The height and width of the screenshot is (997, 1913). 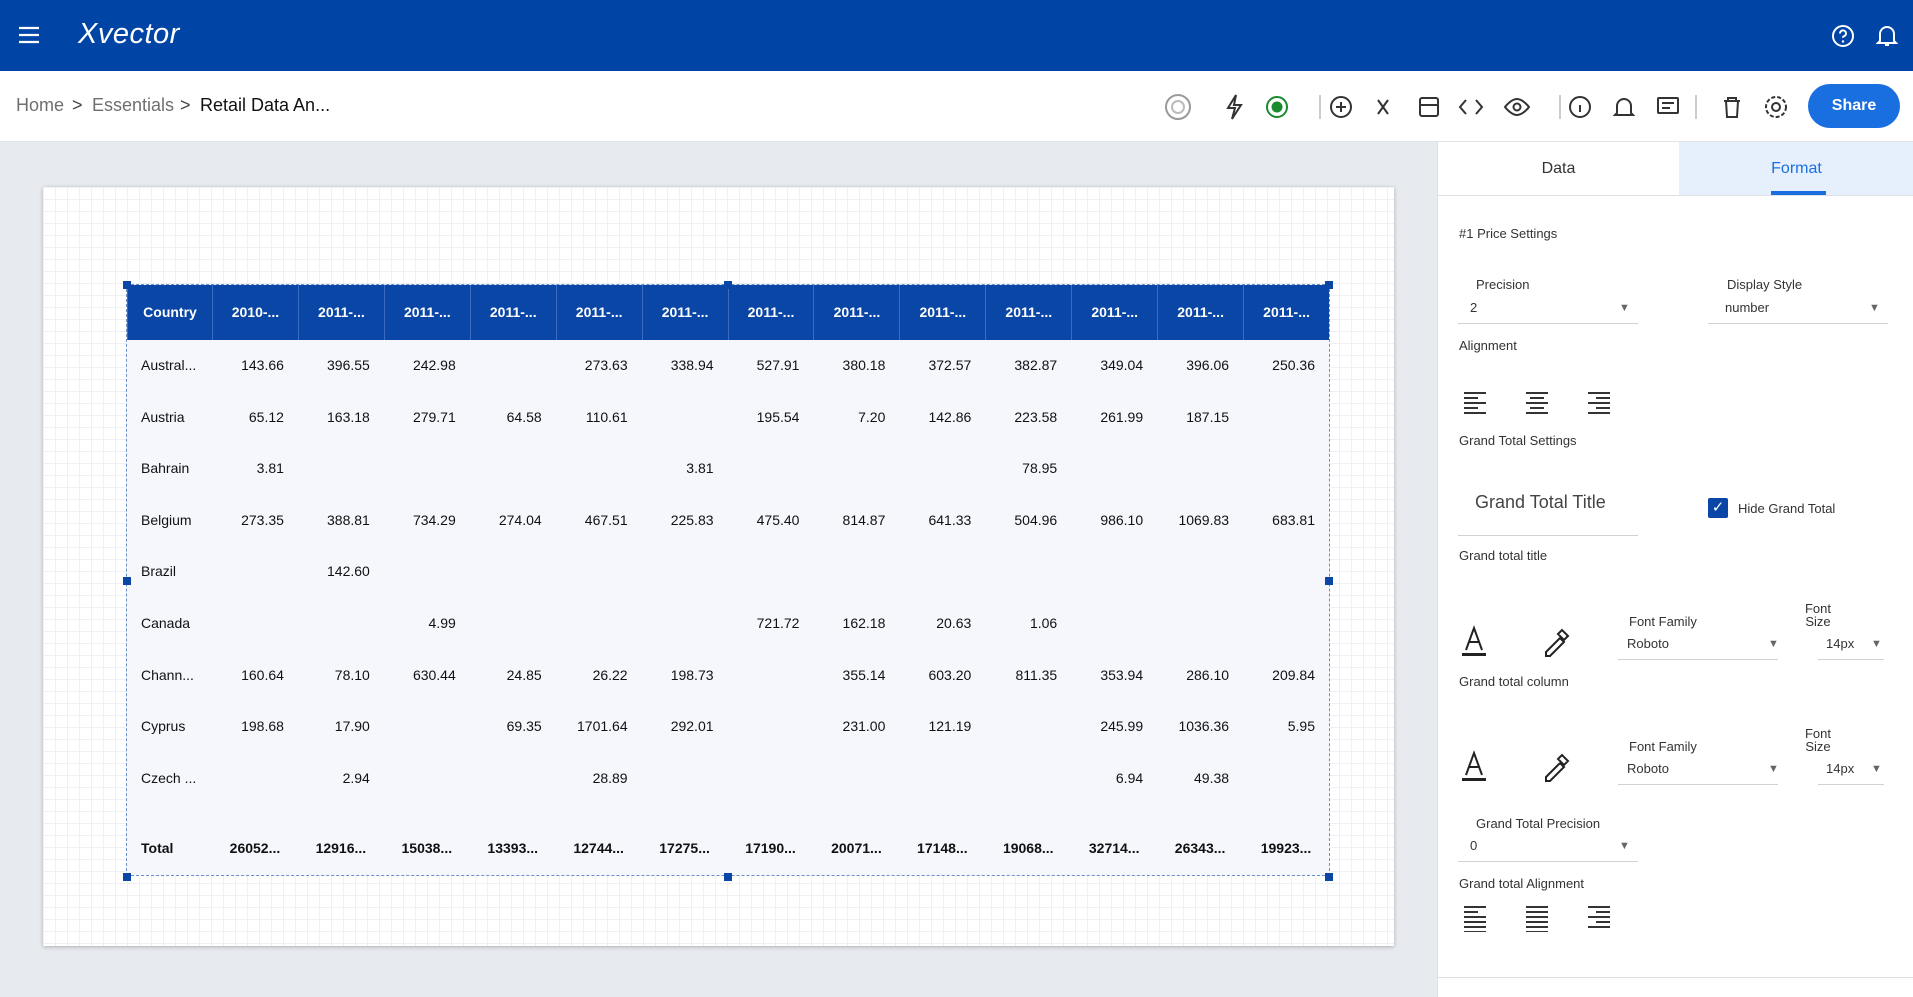 What do you see at coordinates (1843, 36) in the screenshot?
I see `help-icon` at bounding box center [1843, 36].